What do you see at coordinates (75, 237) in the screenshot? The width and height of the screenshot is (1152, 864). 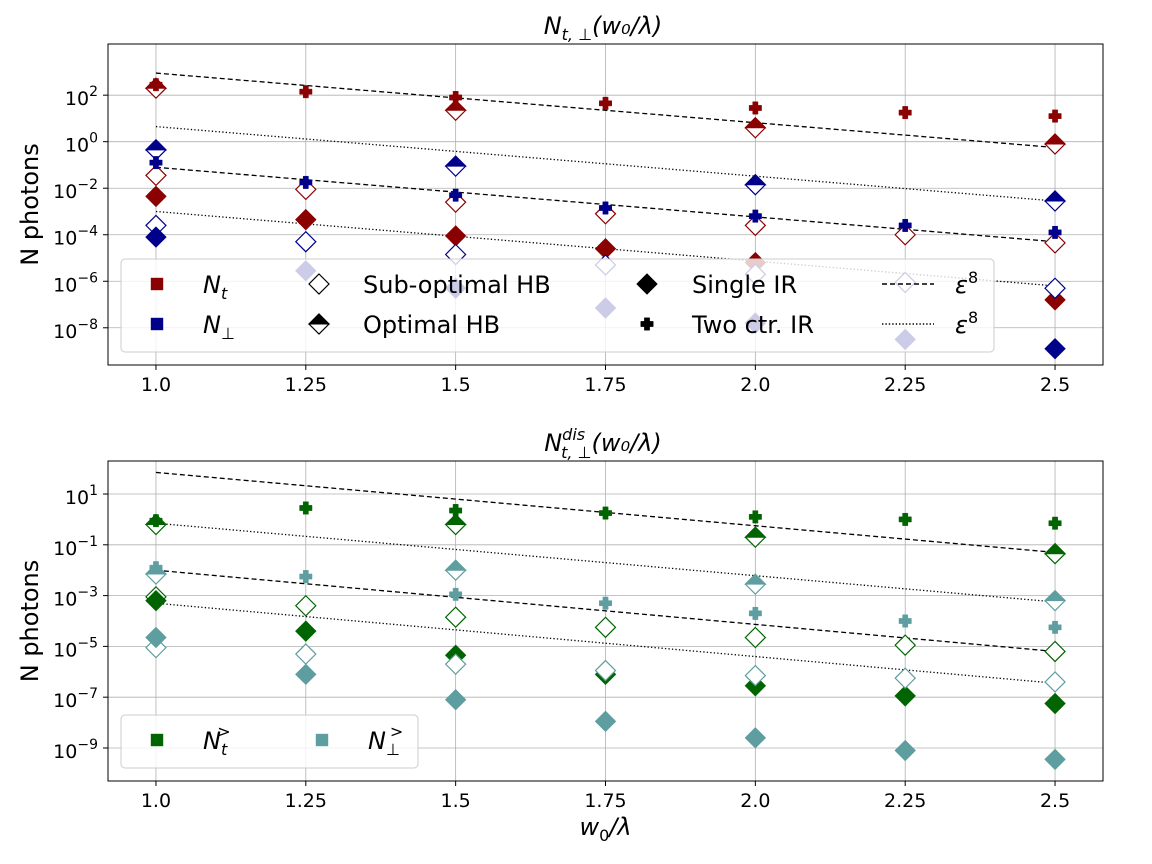 I see `y-tick-label: 10⁻⁴` at bounding box center [75, 237].